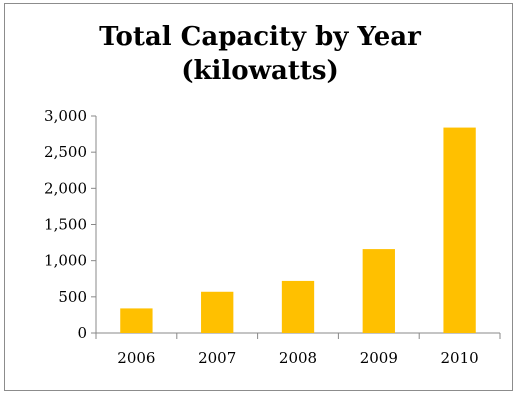 The width and height of the screenshot is (520, 398). Describe the element at coordinates (379, 358) in the screenshot. I see `x-tick-label: 2009` at that location.